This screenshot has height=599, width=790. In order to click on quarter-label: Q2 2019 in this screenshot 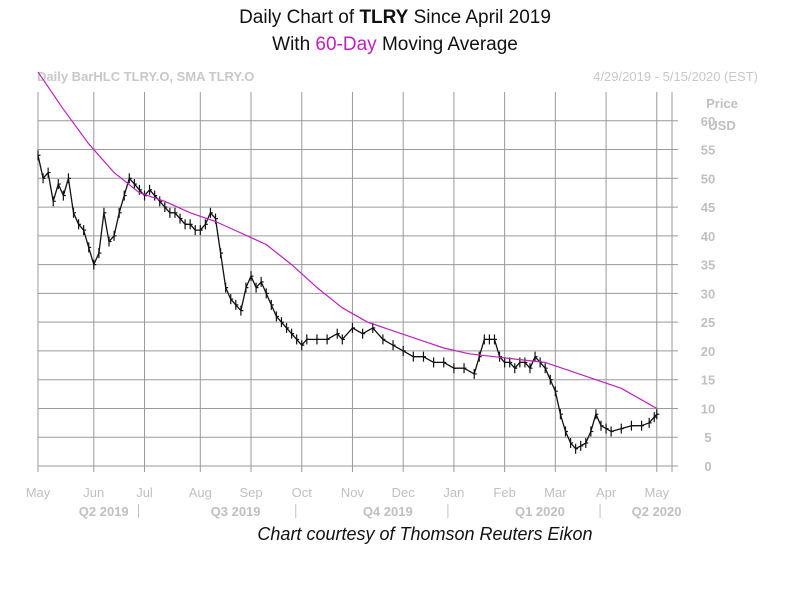, I will do `click(104, 511)`.